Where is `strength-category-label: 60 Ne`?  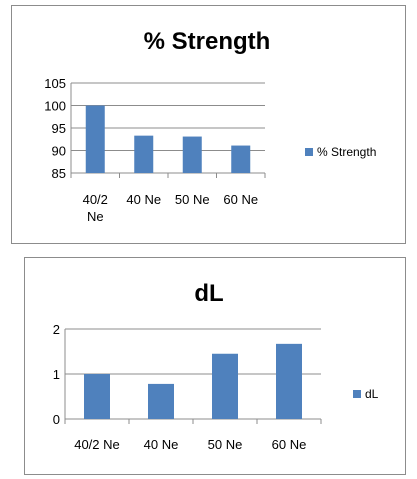 strength-category-label: 60 Ne is located at coordinates (240, 199).